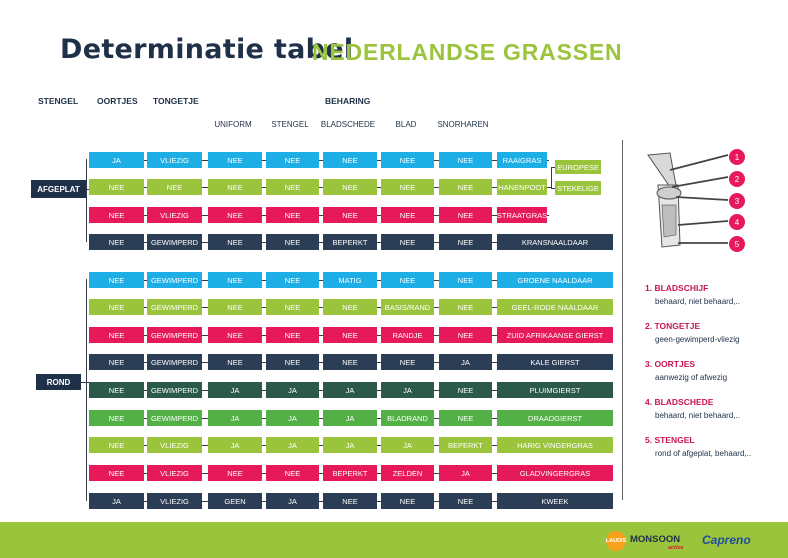 This screenshot has width=788, height=558. Describe the element at coordinates (407, 418) in the screenshot. I see `table-cell: BLADRAND` at that location.